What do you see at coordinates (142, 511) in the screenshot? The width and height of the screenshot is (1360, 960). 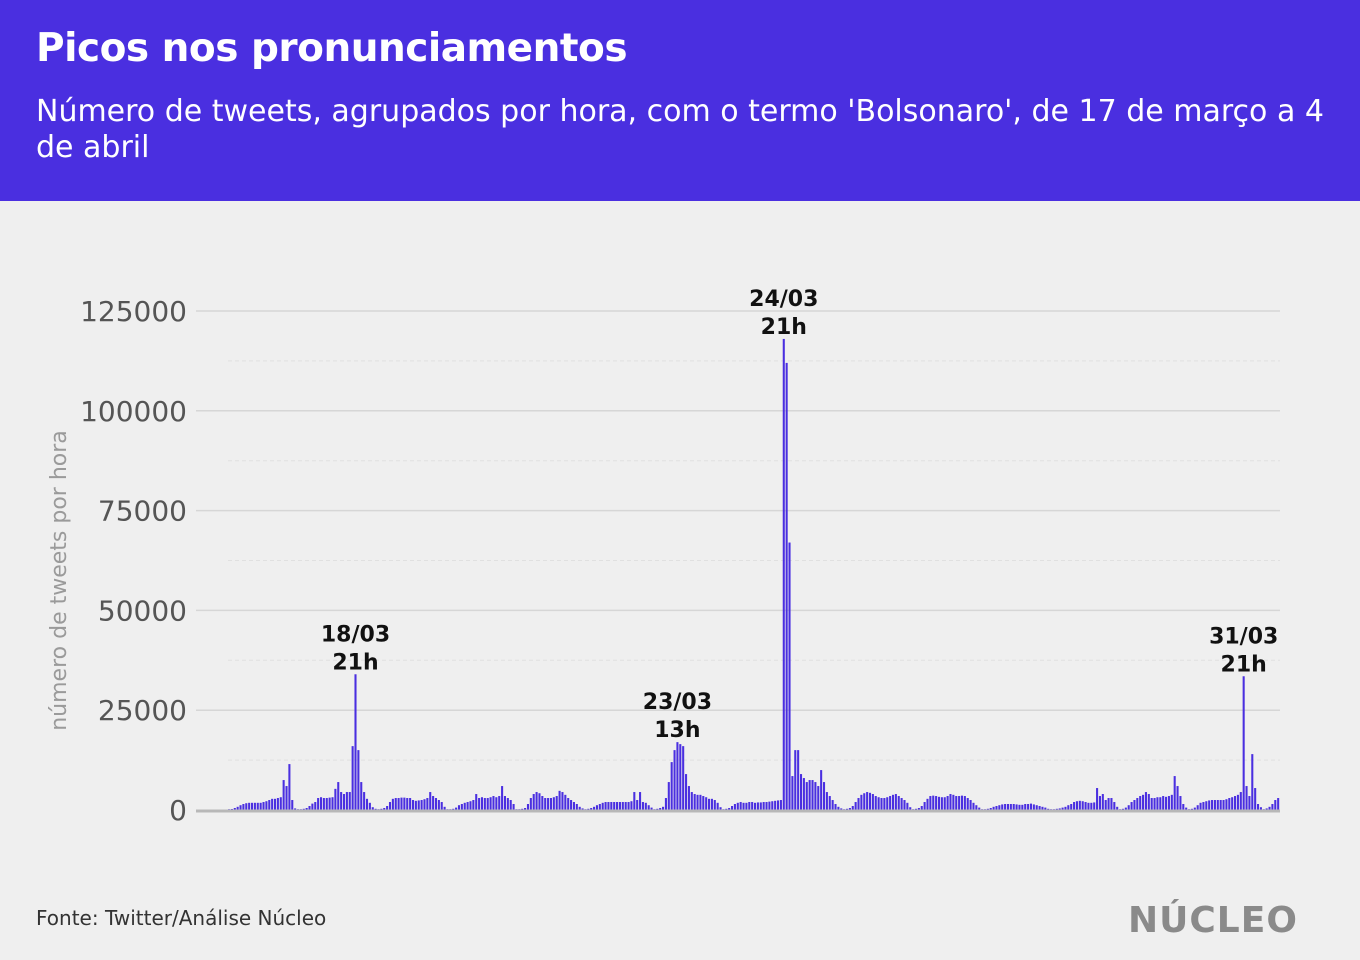 I see `y-tick-label: 75000` at bounding box center [142, 511].